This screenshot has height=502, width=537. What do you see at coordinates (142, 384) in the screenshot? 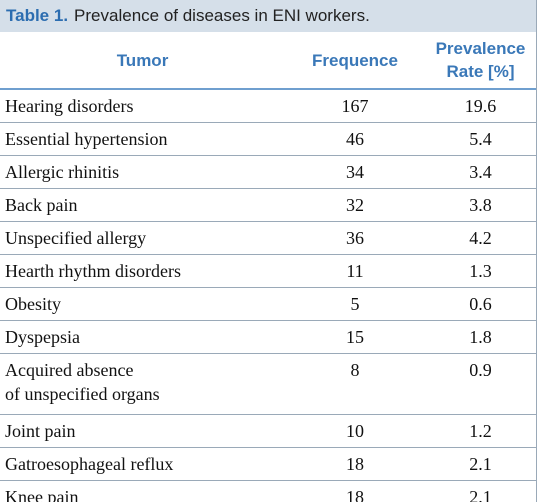
I see `table-cell: Acquired absence of unspecified organs` at bounding box center [142, 384].